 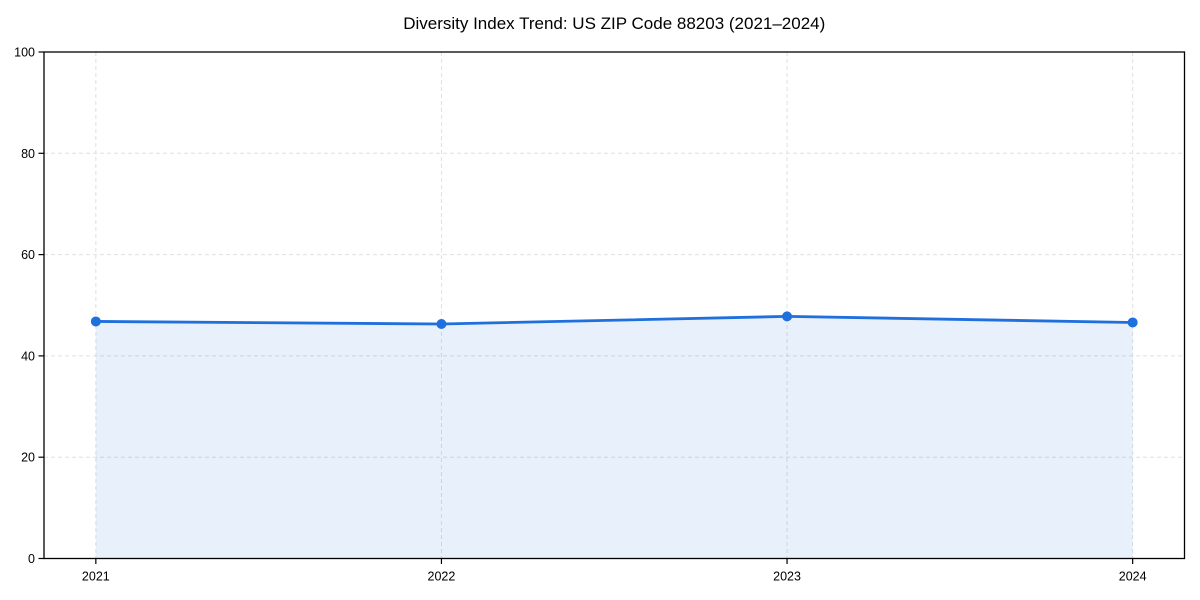 What do you see at coordinates (96, 577) in the screenshot?
I see `x-tick-label: 2021` at bounding box center [96, 577].